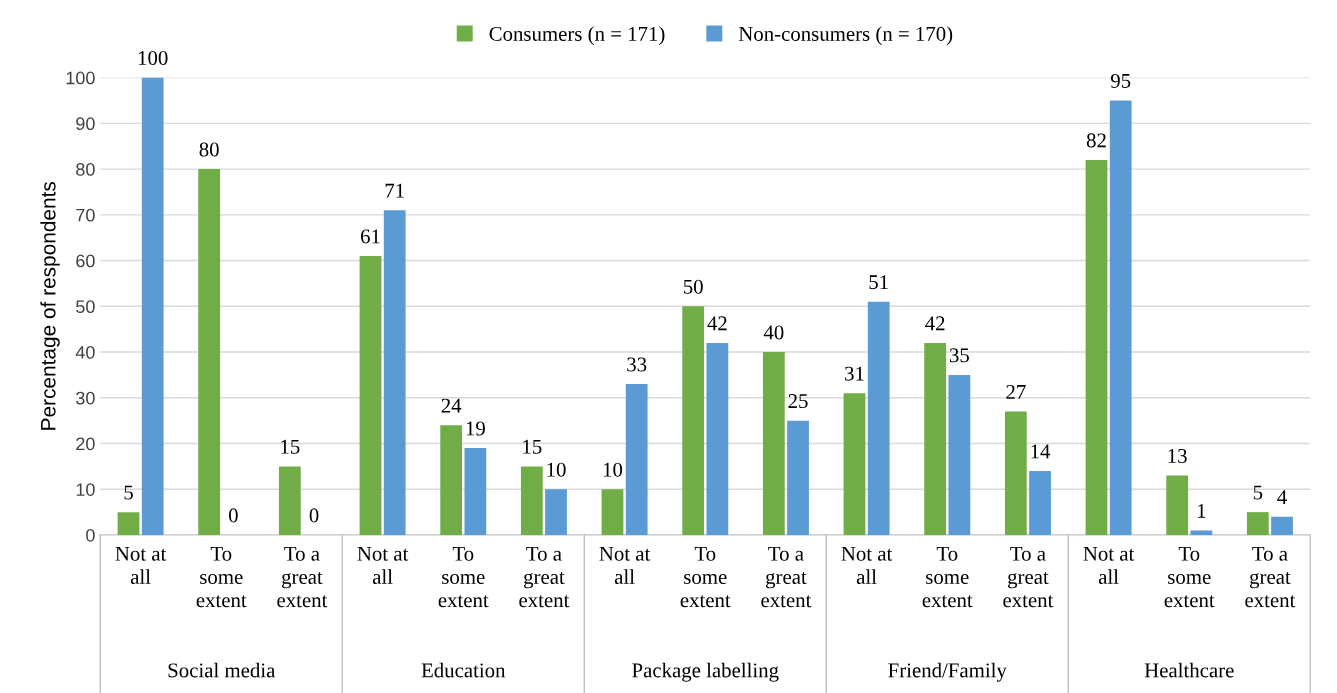 This screenshot has height=693, width=1337. I want to click on y-axis-title: Percentage of respondents, so click(50, 305).